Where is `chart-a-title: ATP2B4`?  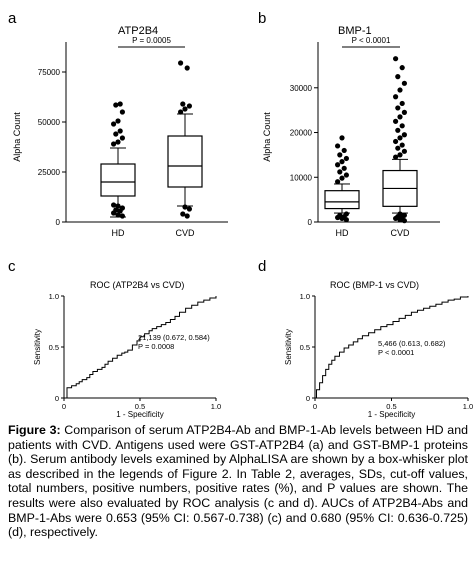 chart-a-title: ATP2B4 is located at coordinates (138, 31).